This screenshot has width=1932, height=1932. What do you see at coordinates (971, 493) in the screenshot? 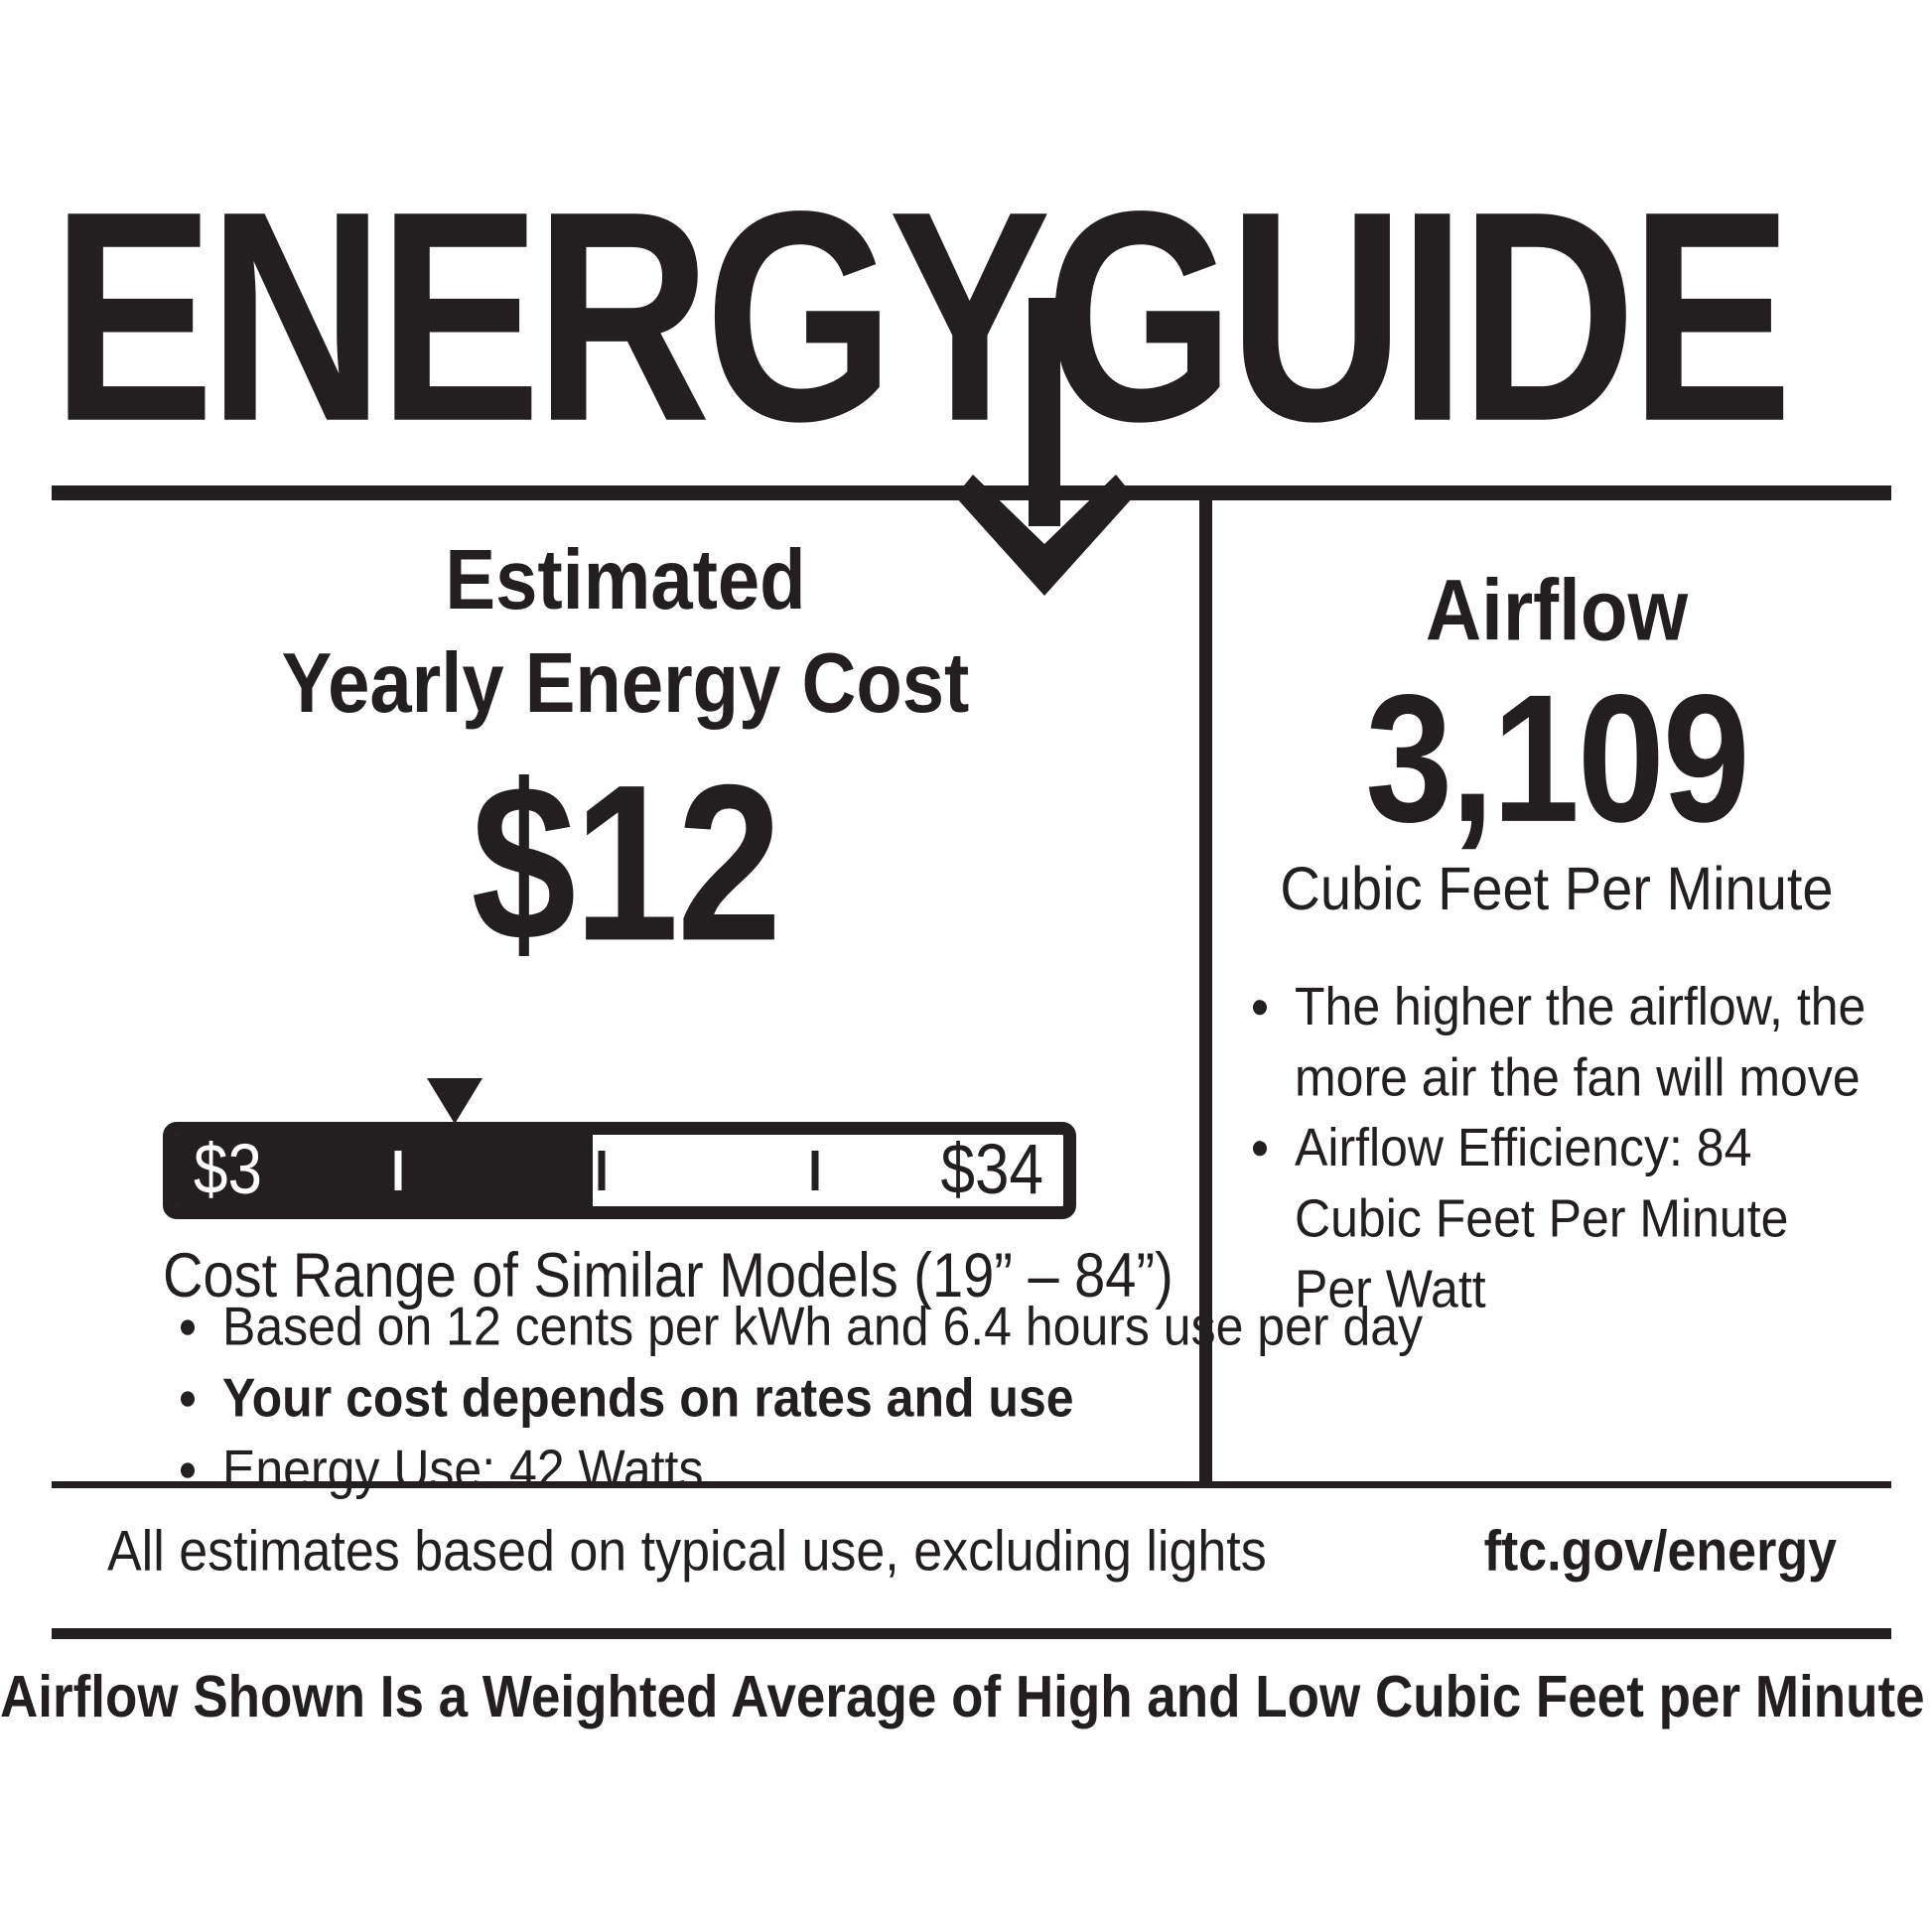
I see `divider-top` at bounding box center [971, 493].